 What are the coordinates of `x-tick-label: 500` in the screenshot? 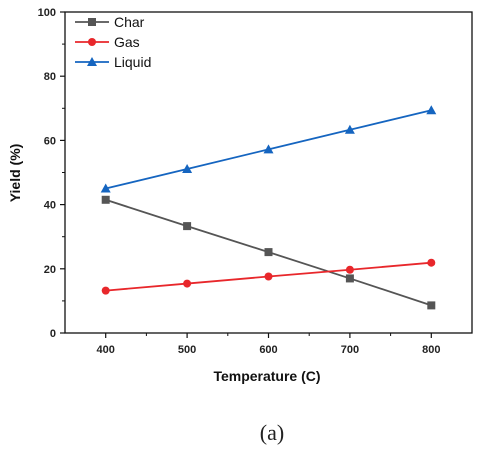 It's located at (187, 350).